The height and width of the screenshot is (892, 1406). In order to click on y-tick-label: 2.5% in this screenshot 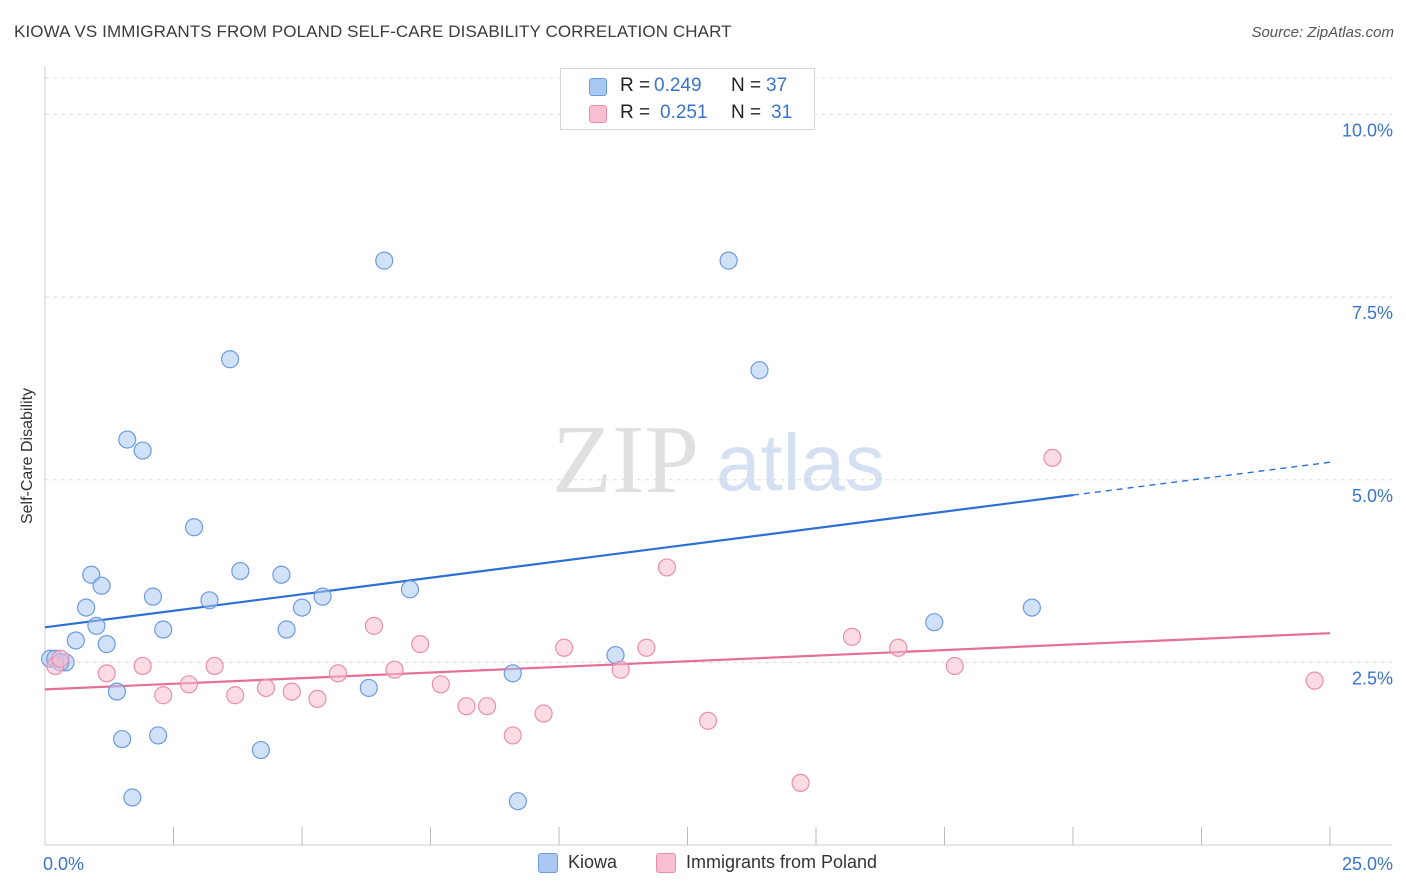, I will do `click(1372, 678)`.